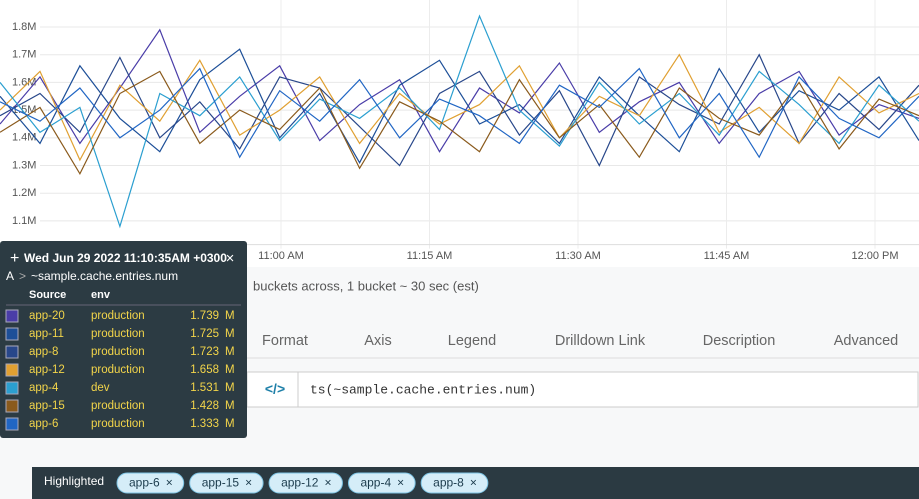  What do you see at coordinates (285, 341) in the screenshot?
I see `tab: Format` at bounding box center [285, 341].